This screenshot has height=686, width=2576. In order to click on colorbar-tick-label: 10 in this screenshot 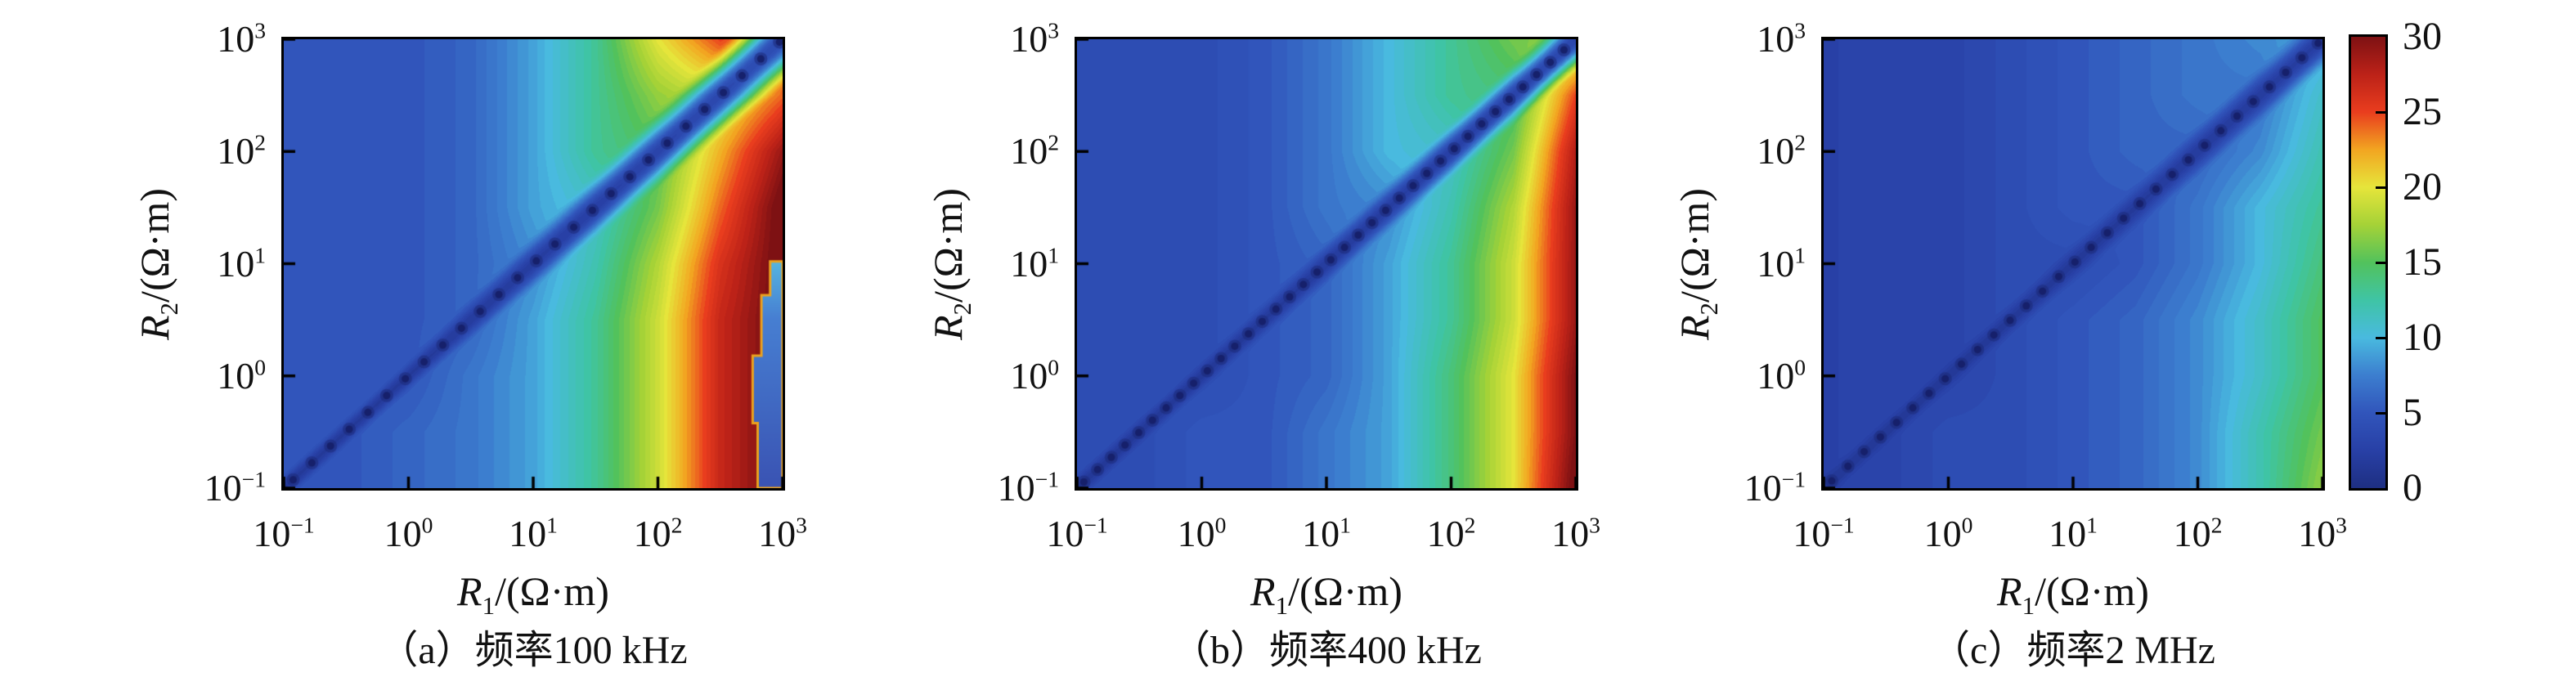, I will do `click(2422, 337)`.